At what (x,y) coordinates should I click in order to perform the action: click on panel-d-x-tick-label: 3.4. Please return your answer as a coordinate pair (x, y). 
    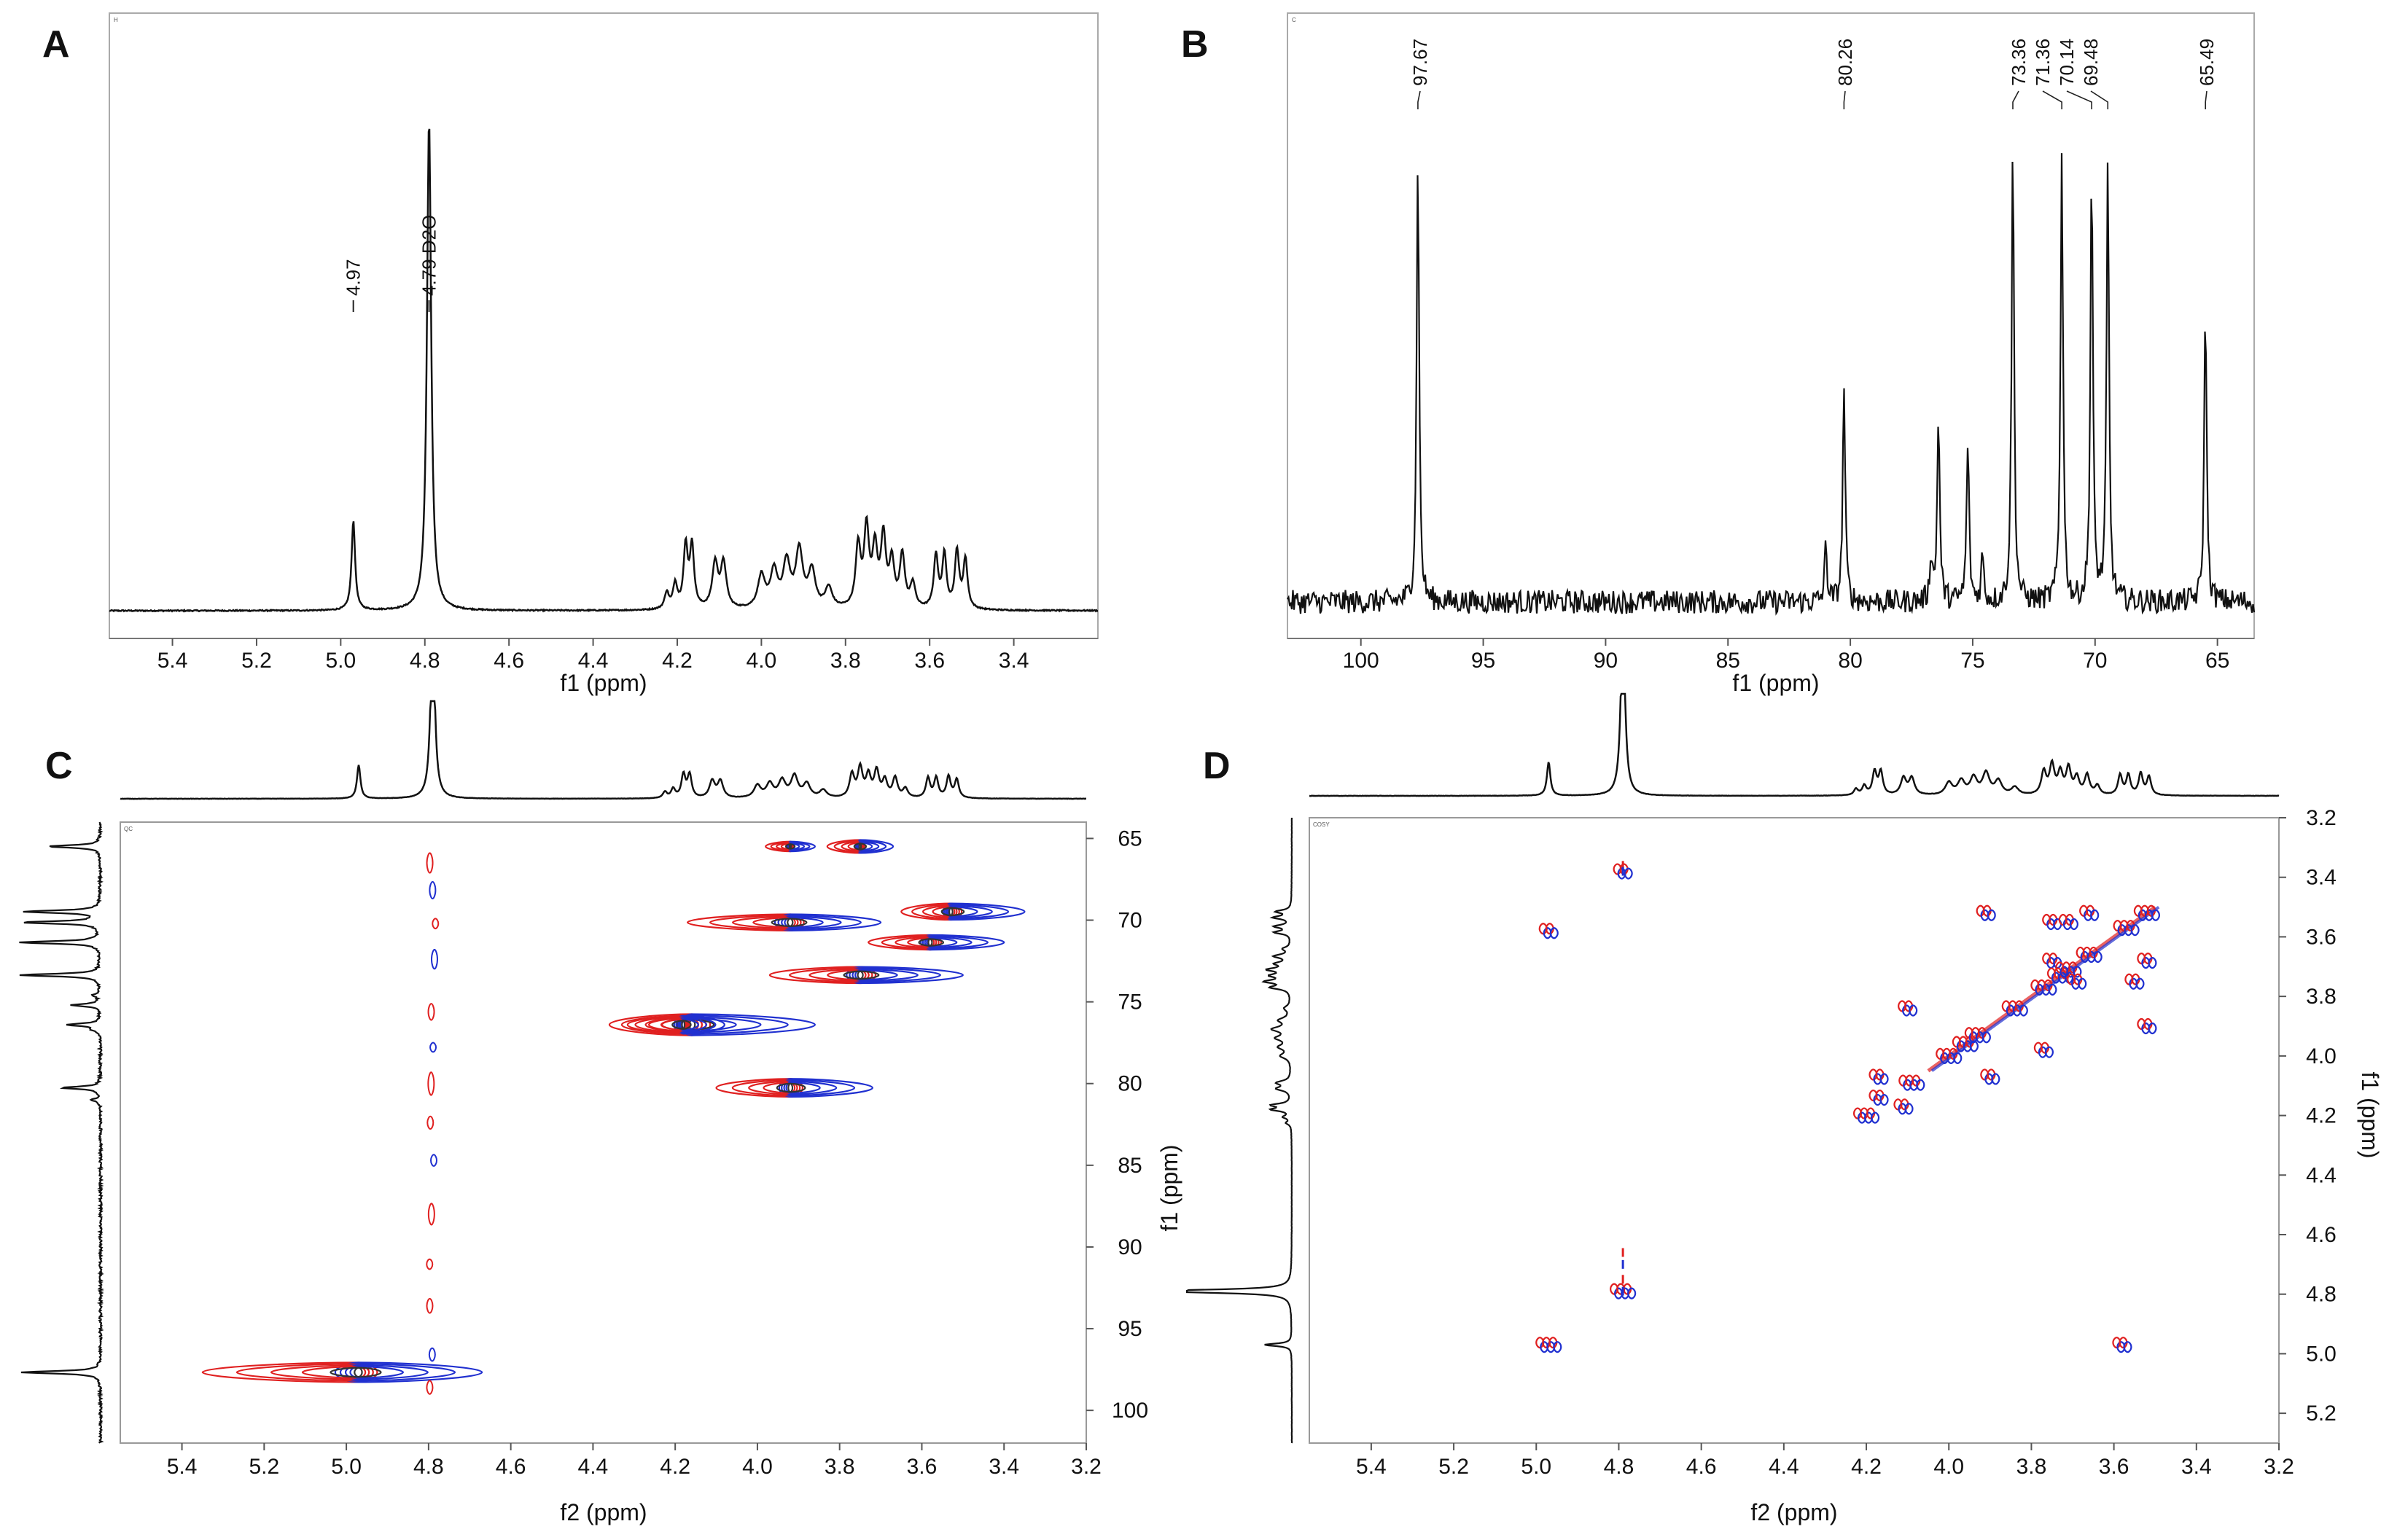
    Looking at the image, I should click on (2196, 1467).